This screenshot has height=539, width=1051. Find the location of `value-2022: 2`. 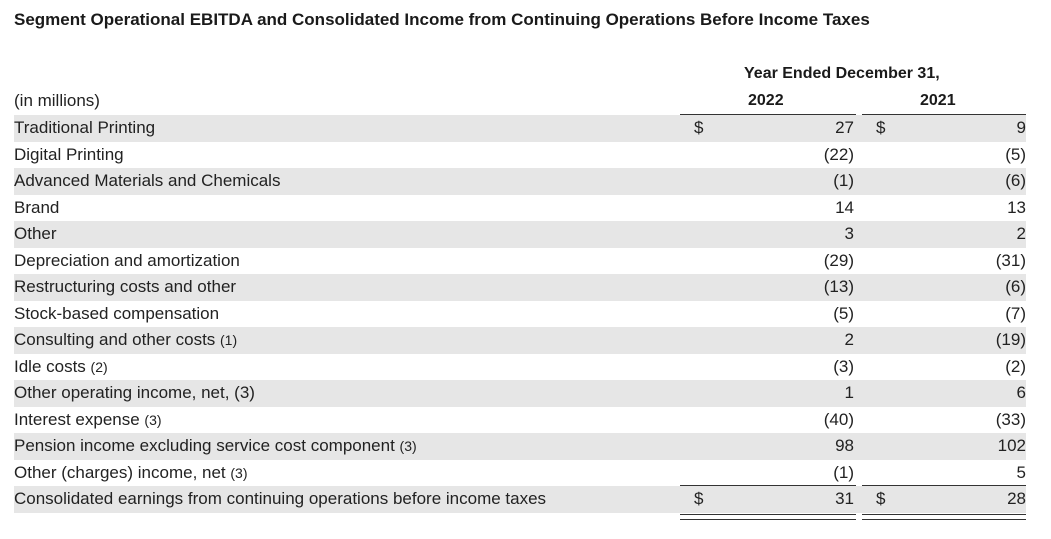

value-2022: 2 is located at coordinates (849, 339).